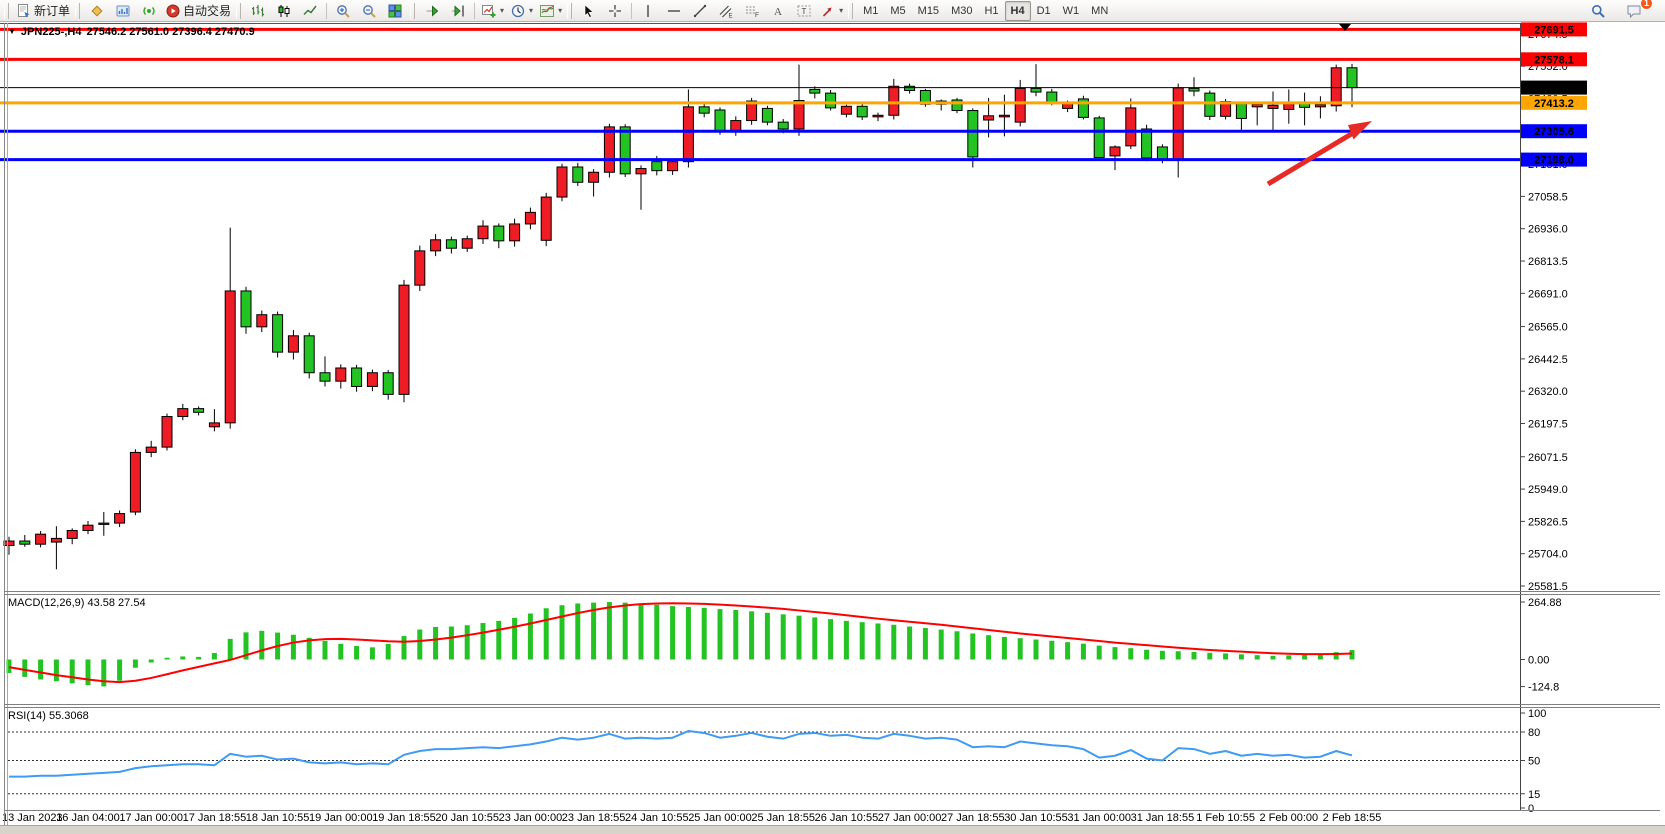 Image resolution: width=1665 pixels, height=834 pixels. Describe the element at coordinates (1637, 11) in the screenshot. I see `chat-button: 1` at that location.